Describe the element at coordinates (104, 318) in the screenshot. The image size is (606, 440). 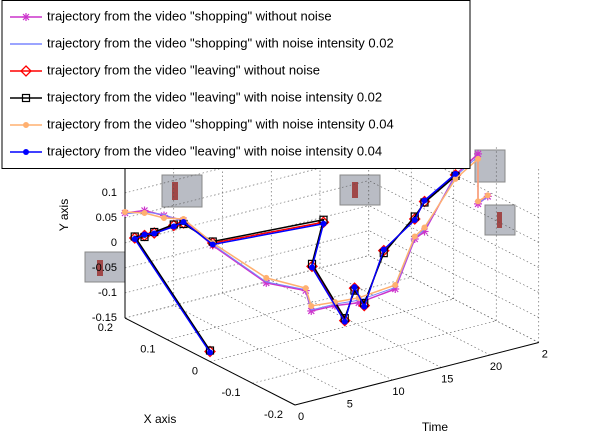
I see `z-tick-label: -0.15` at that location.